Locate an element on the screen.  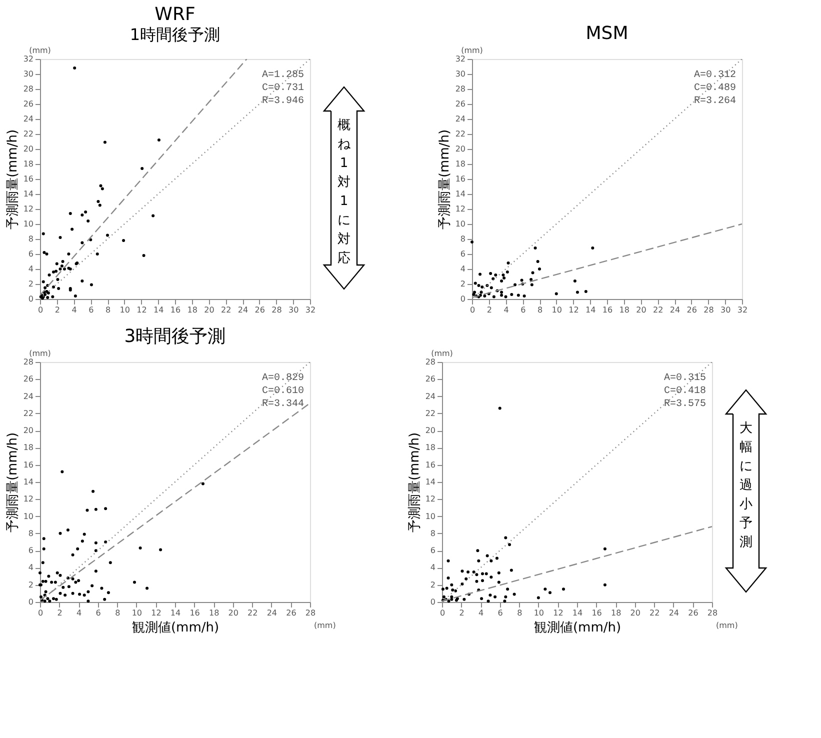
annotation: C=0.610 is located at coordinates (283, 391).